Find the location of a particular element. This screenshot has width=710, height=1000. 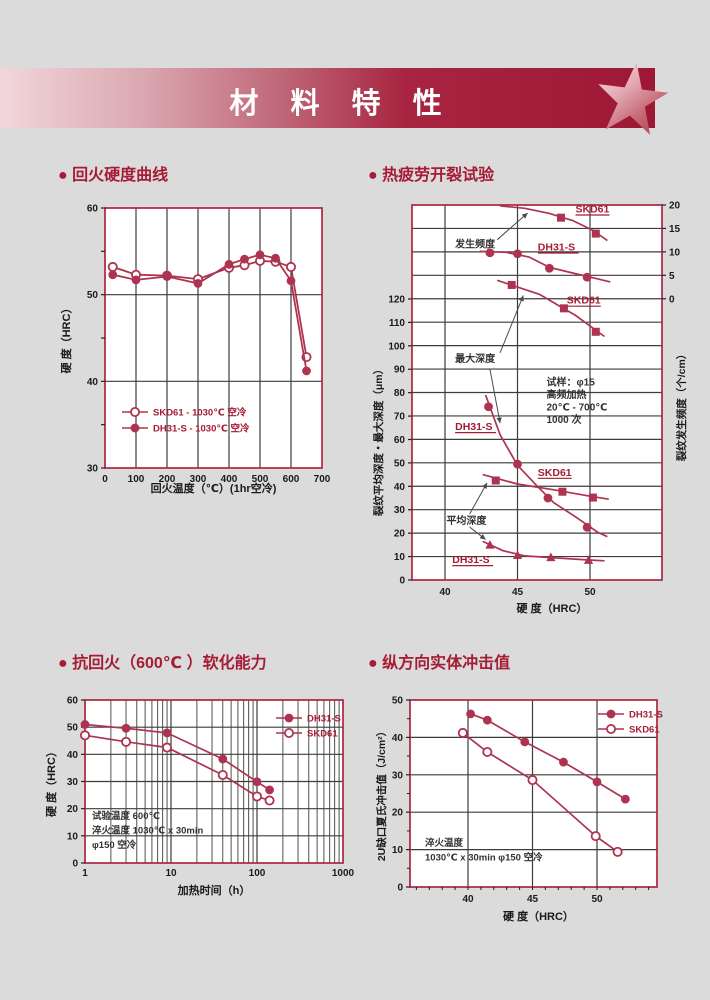

svg-text: SKD61 - 1030℃ 空冷 is located at coordinates (200, 412).